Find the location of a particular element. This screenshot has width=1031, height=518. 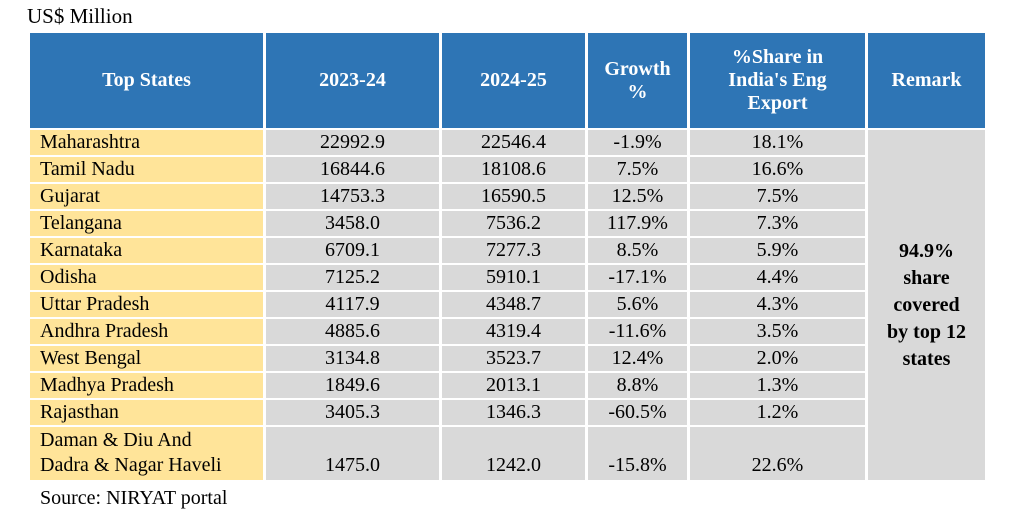

fy2024-25-value-cell: 7536.2 is located at coordinates (513, 223).